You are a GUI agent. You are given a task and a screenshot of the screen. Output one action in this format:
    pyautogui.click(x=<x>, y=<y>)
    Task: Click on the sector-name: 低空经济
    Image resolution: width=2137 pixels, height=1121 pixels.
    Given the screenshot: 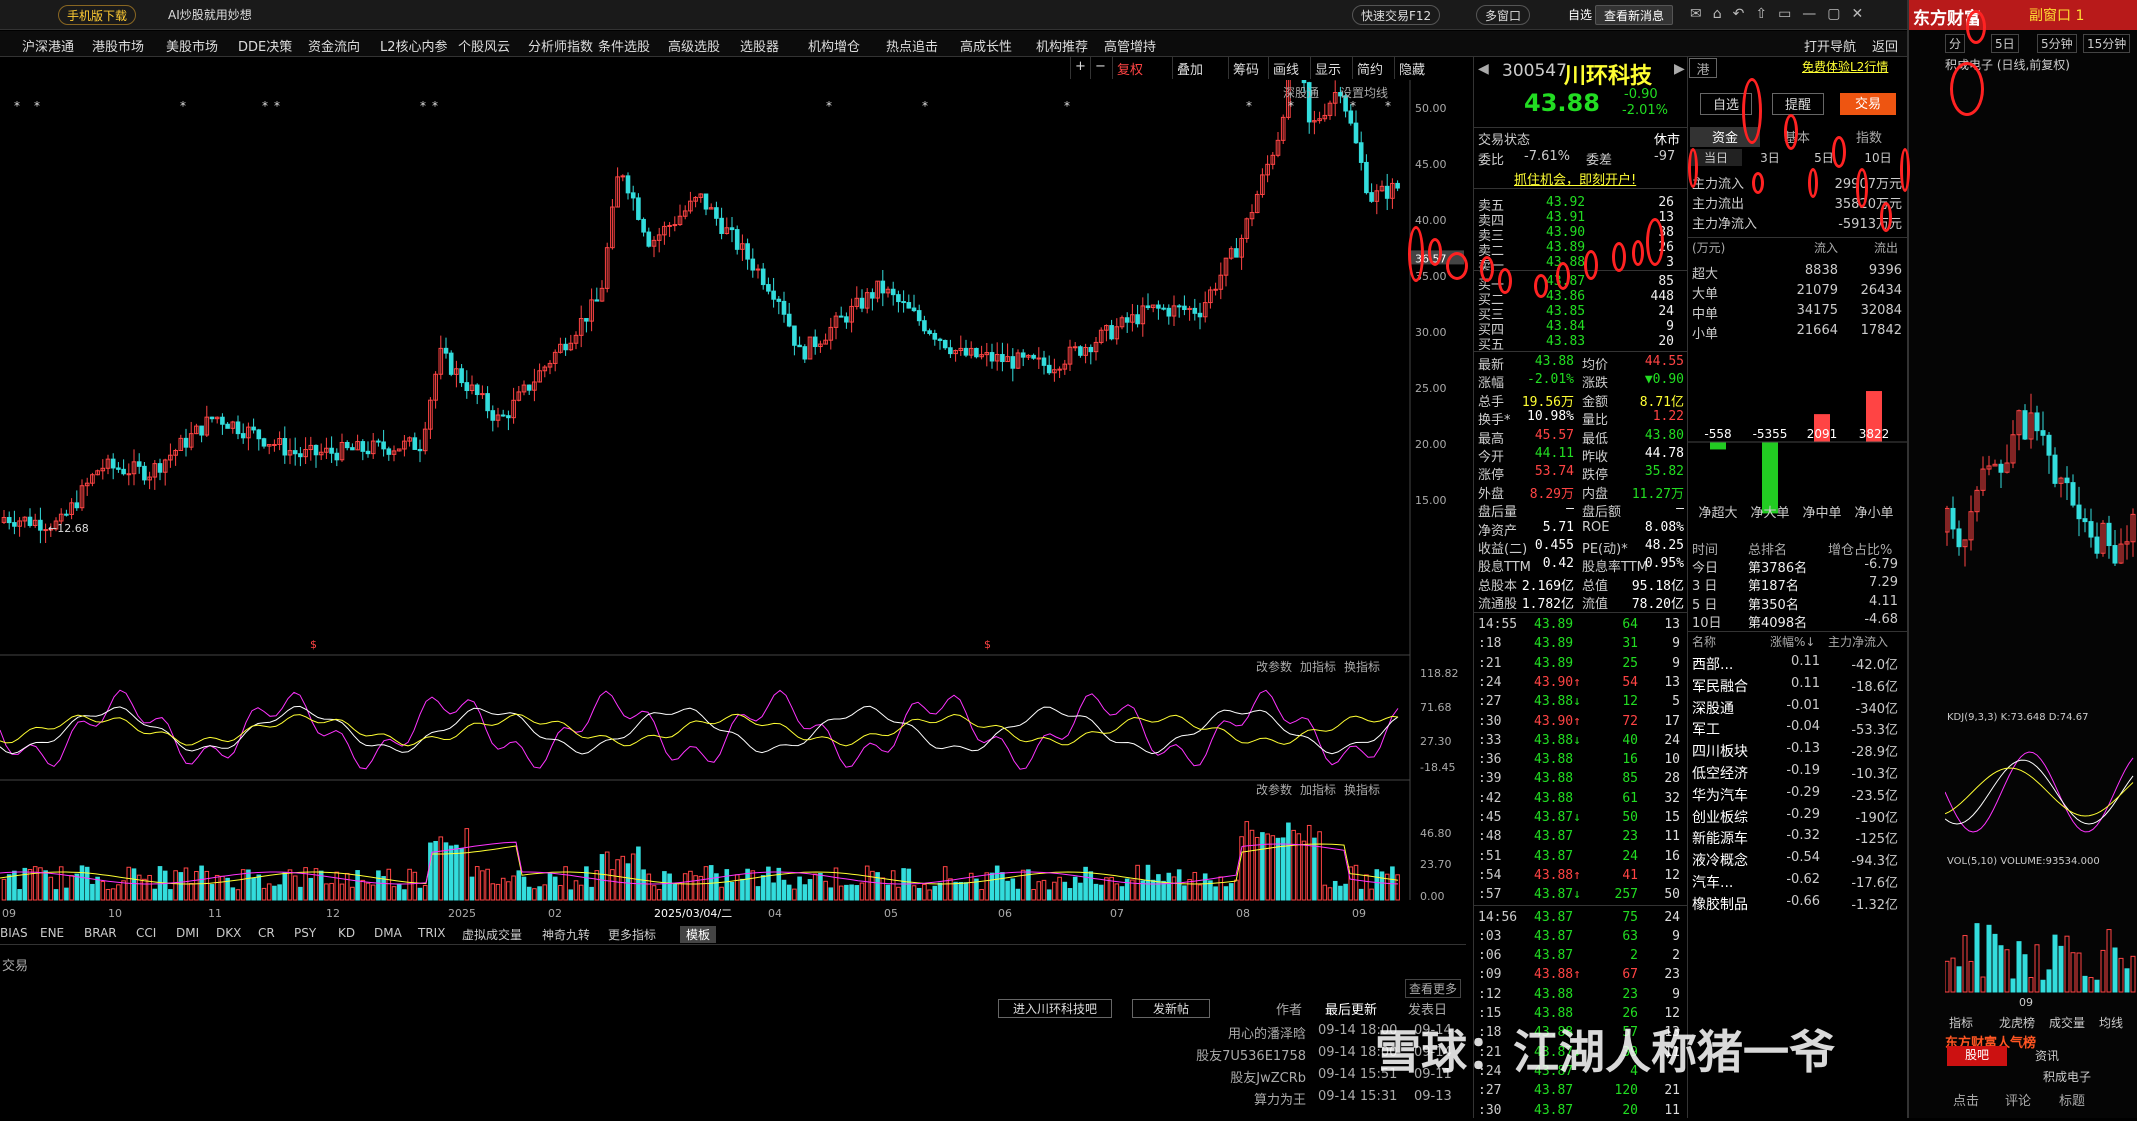 What is the action you would take?
    pyautogui.click(x=1720, y=774)
    